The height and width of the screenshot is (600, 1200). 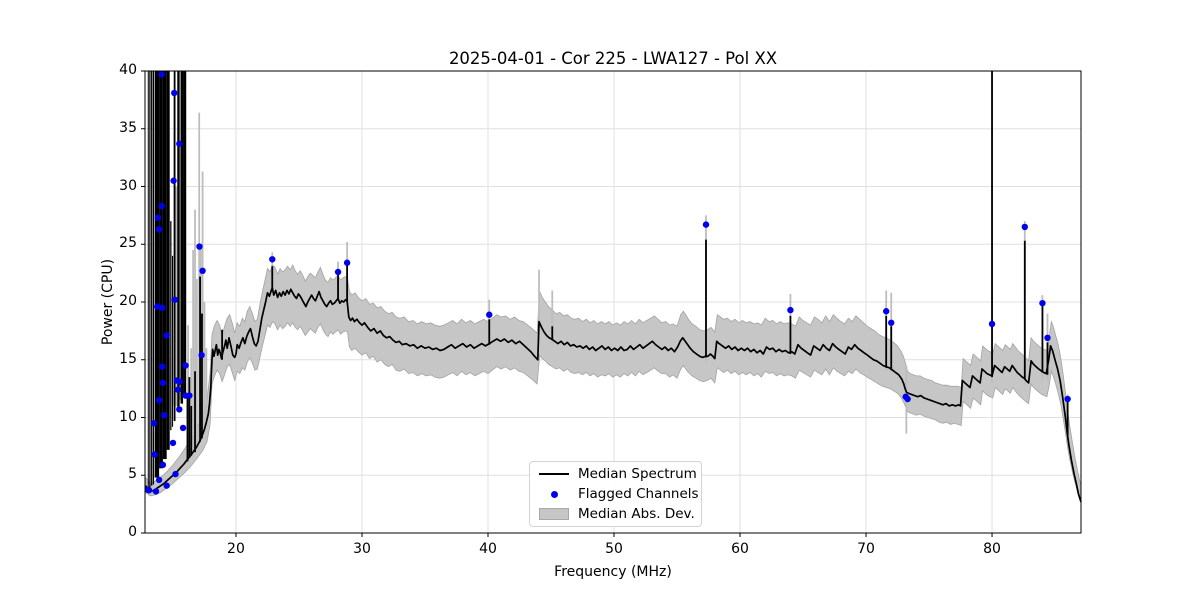 I want to click on y-tick-label: 5, so click(x=132, y=474).